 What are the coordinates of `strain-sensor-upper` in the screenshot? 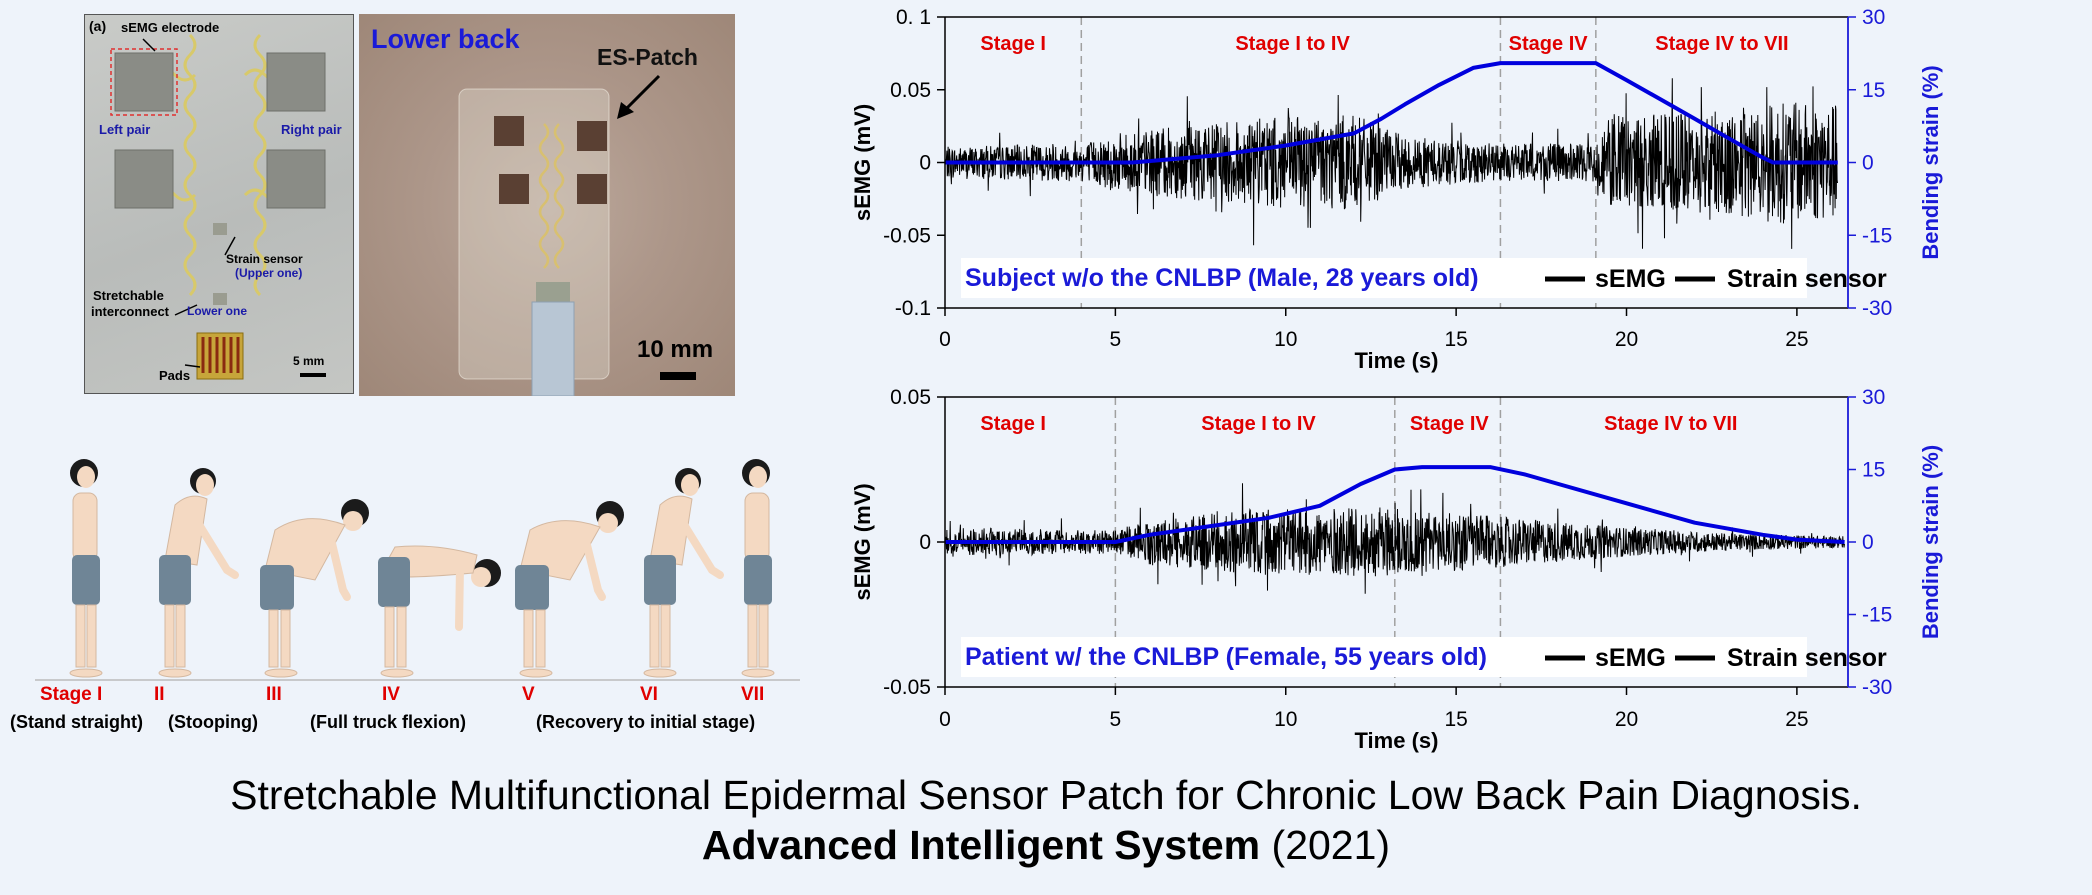 It's located at (220, 229).